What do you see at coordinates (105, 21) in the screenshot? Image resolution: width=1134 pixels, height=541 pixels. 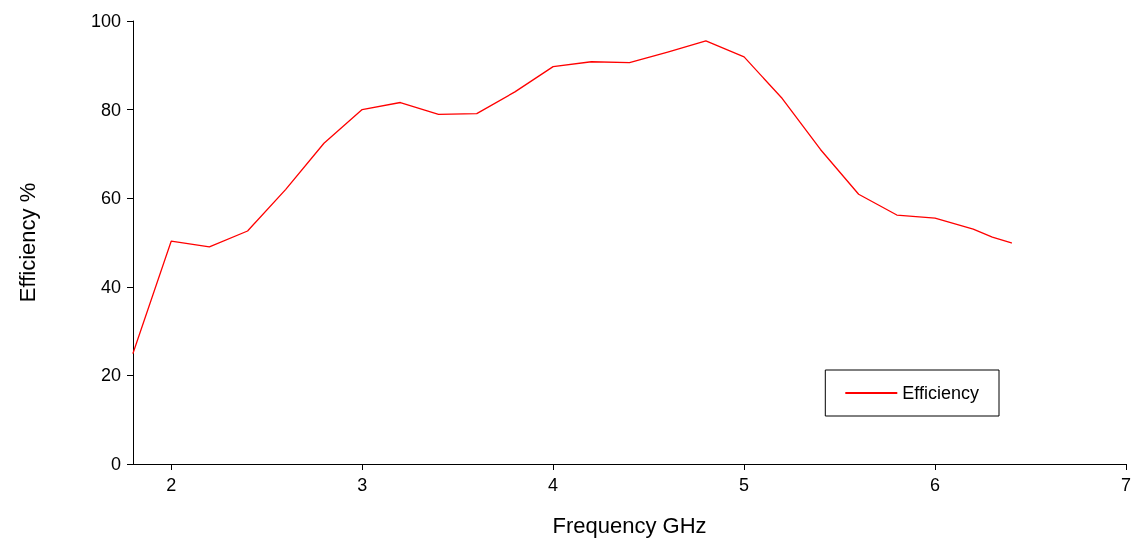 I see `y-tick-label: 100` at bounding box center [105, 21].